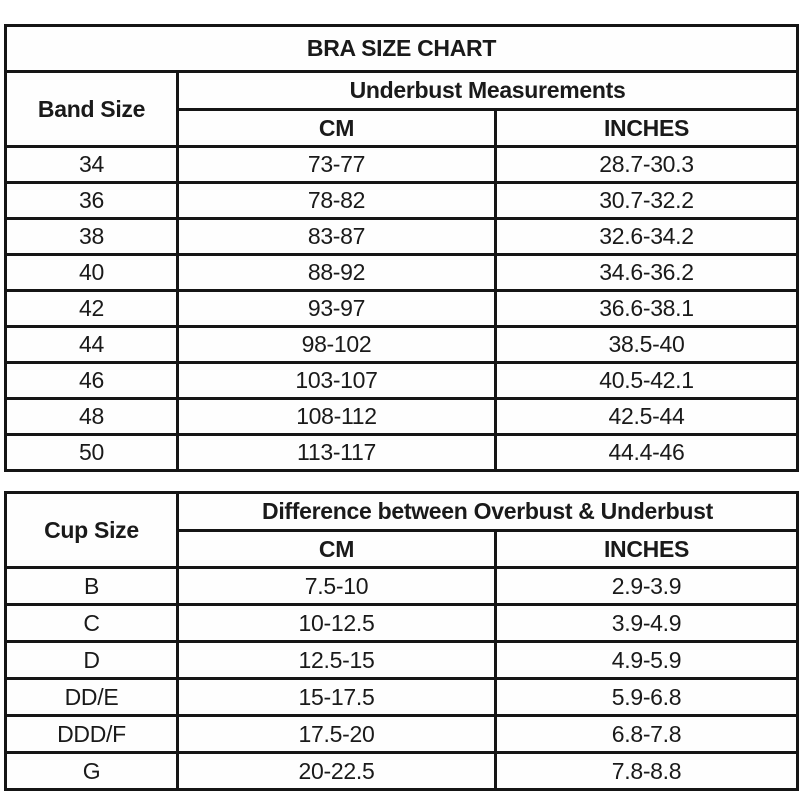 The image size is (800, 800). I want to click on table-row: 40 88-92 34.6-36.2, so click(402, 272).